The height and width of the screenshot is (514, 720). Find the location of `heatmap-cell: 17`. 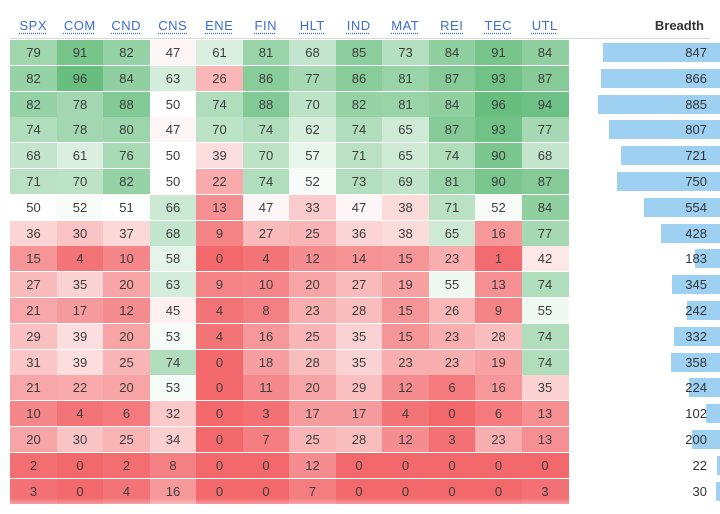

heatmap-cell: 17 is located at coordinates (359, 414).